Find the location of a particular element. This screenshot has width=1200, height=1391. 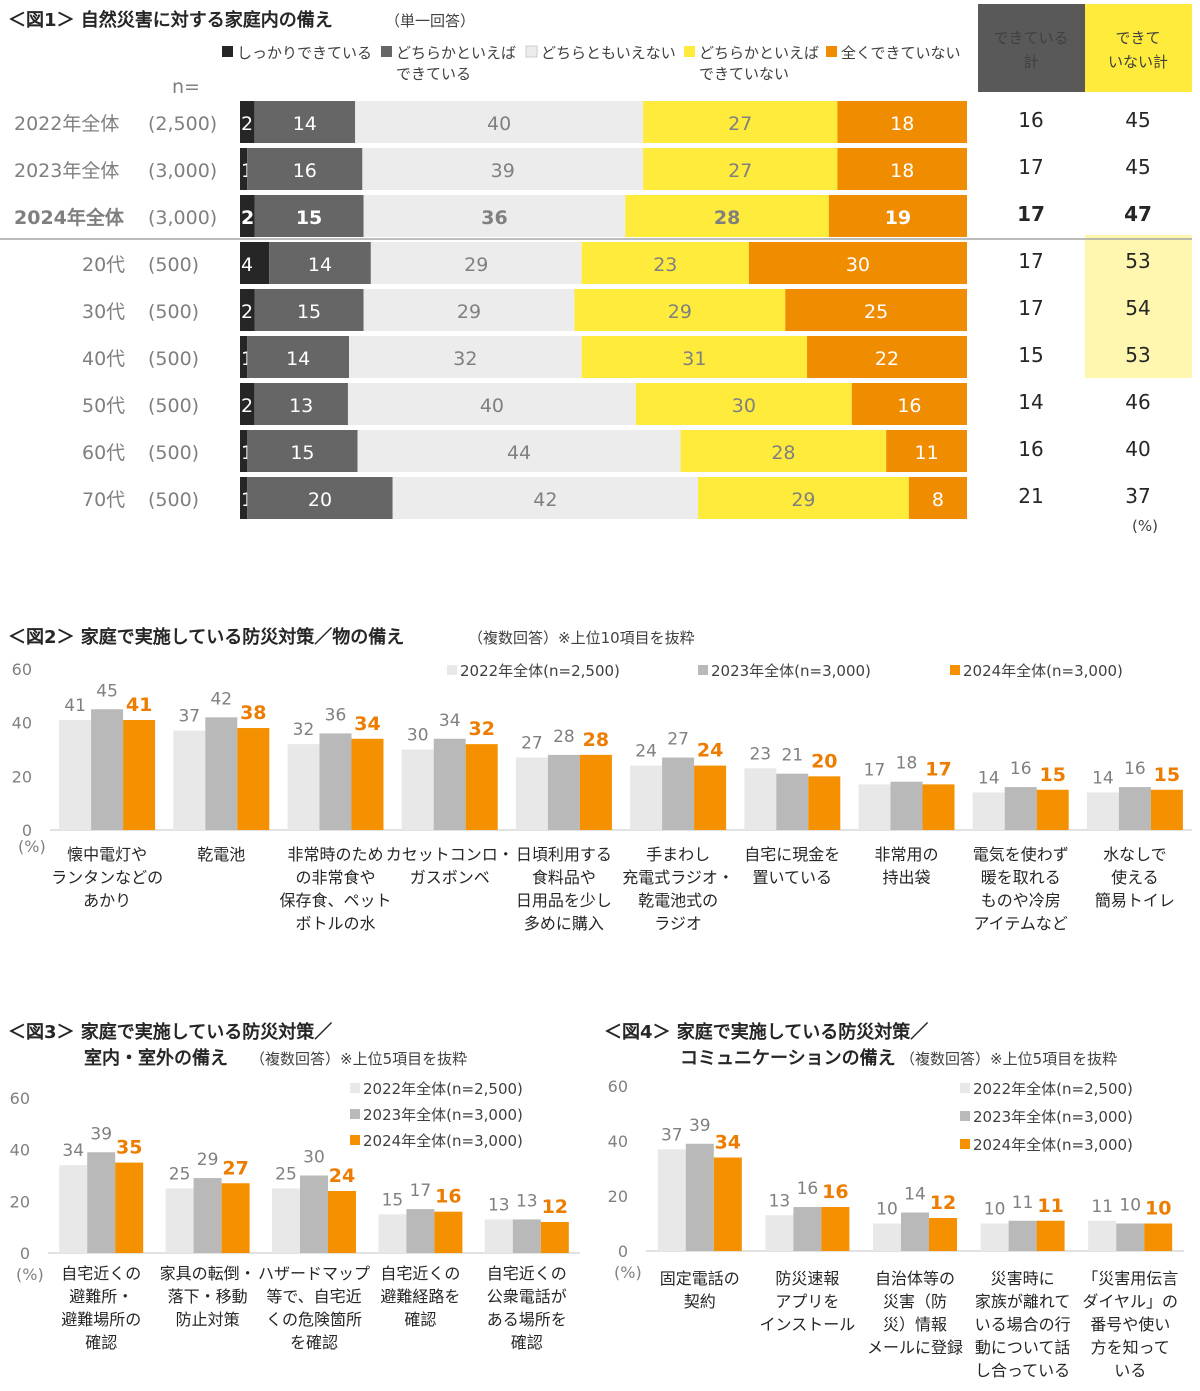

fig4-category: 災害時に家族が離れている場合の行動について話し合っている is located at coordinates (1023, 1324).